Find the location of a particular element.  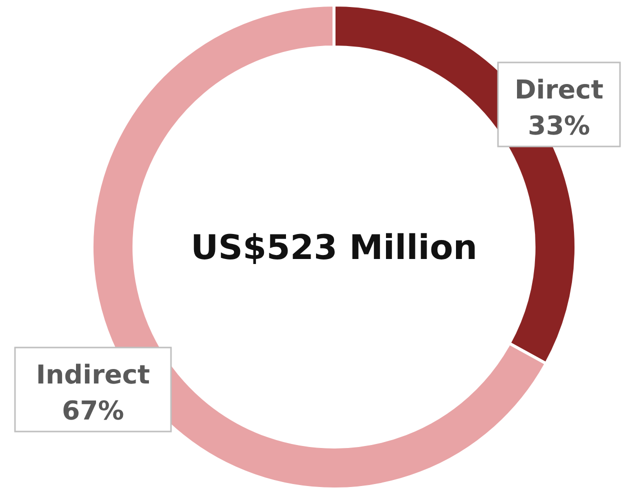

data-label: 33% is located at coordinates (559, 126).